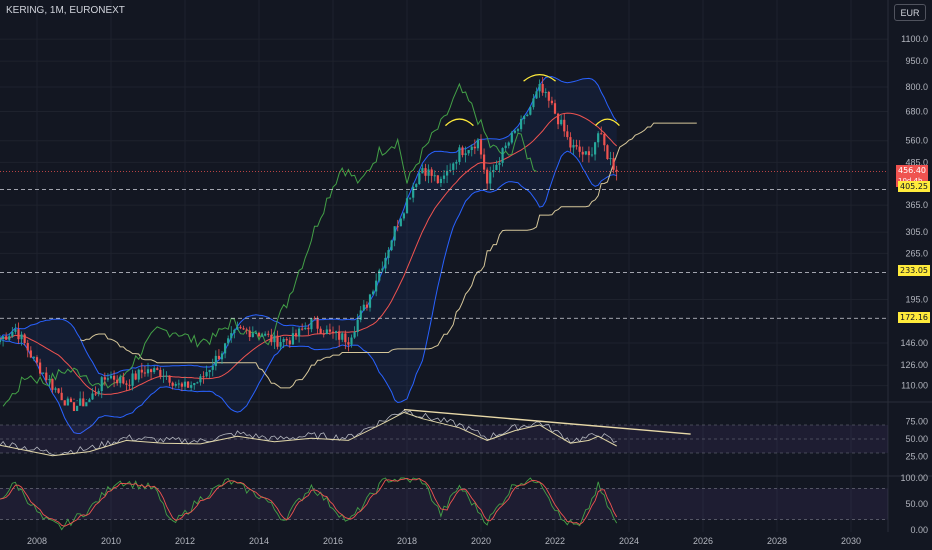 The width and height of the screenshot is (932, 550). Describe the element at coordinates (914, 270) in the screenshot. I see `level-badge-2: 233.05` at that location.